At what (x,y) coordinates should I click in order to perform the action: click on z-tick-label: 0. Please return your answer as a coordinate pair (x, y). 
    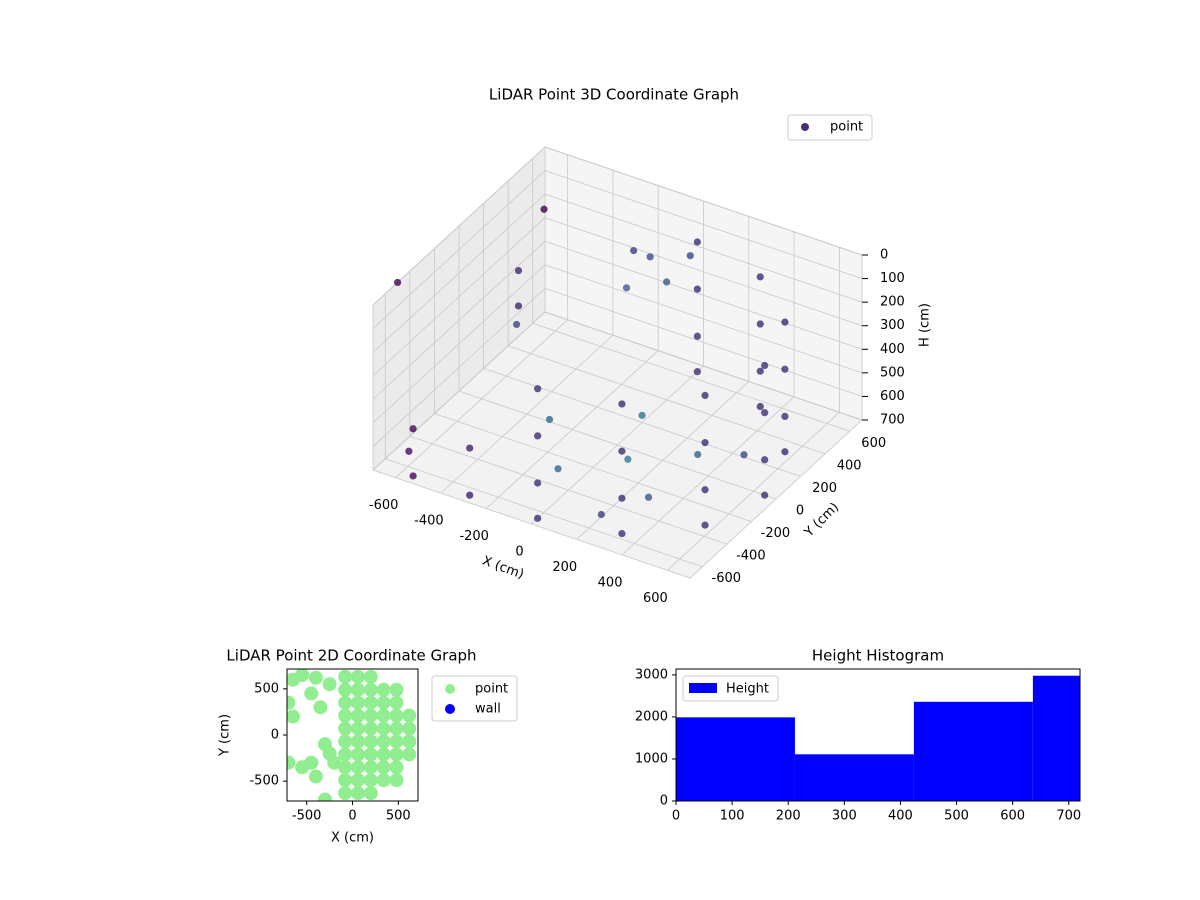
    Looking at the image, I should click on (884, 255).